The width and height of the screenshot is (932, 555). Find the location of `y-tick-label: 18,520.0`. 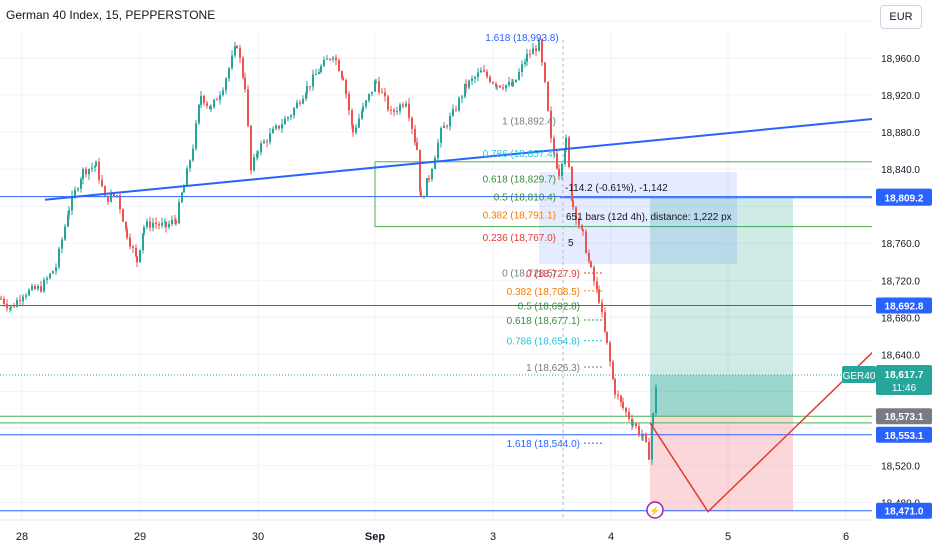

y-tick-label: 18,520.0 is located at coordinates (900, 466).